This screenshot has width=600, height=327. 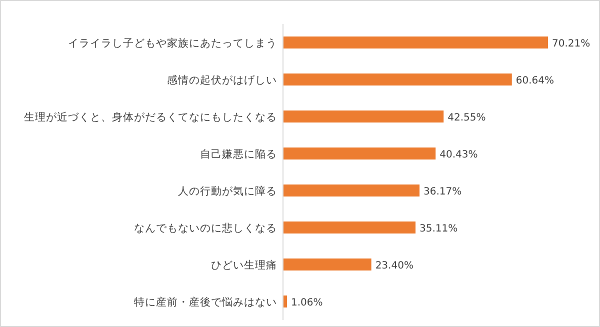 What do you see at coordinates (535, 81) in the screenshot?
I see `data-label: 60.64%` at bounding box center [535, 81].